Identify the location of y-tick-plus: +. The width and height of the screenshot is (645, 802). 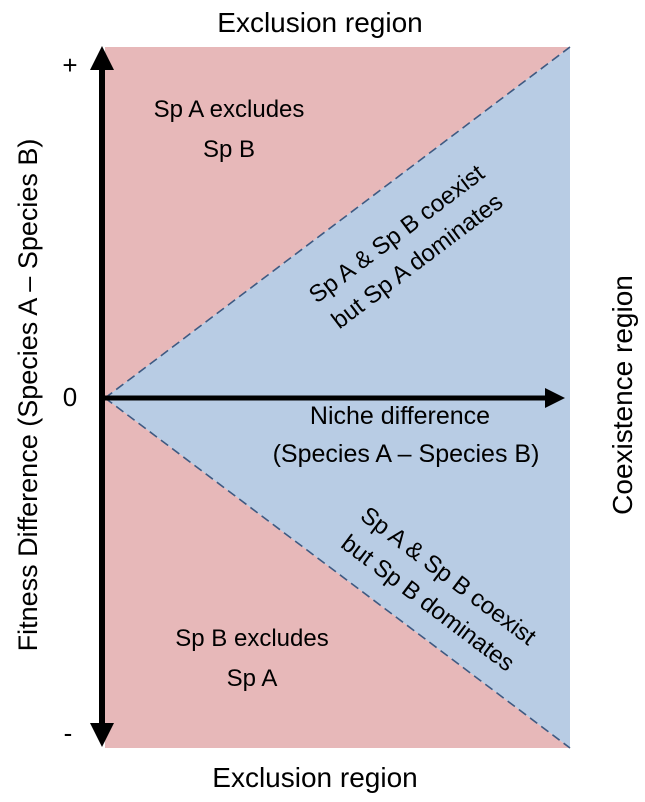
(69, 65).